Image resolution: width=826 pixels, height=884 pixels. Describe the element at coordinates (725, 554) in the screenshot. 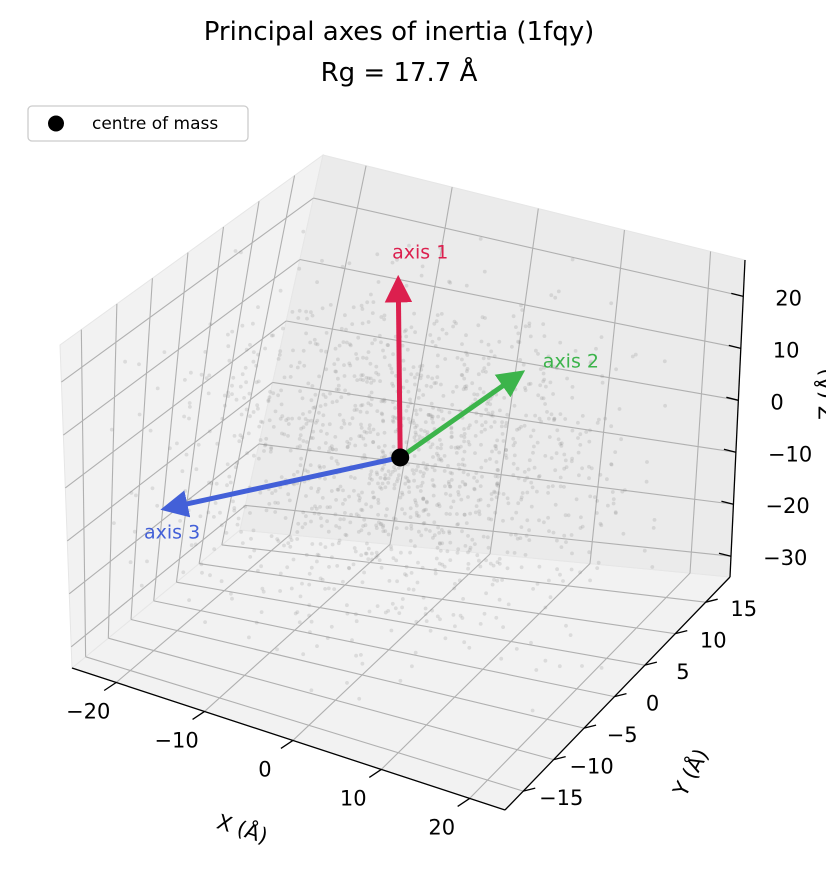

I see `z-tick-mark` at that location.